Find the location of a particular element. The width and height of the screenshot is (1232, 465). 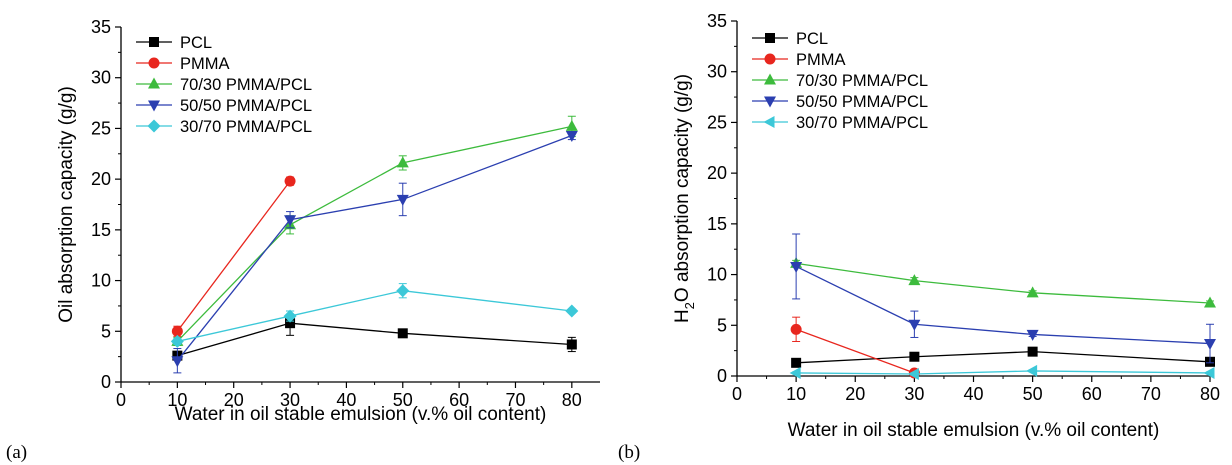

series-50-50-pmma-pcl is located at coordinates (1003, 298).